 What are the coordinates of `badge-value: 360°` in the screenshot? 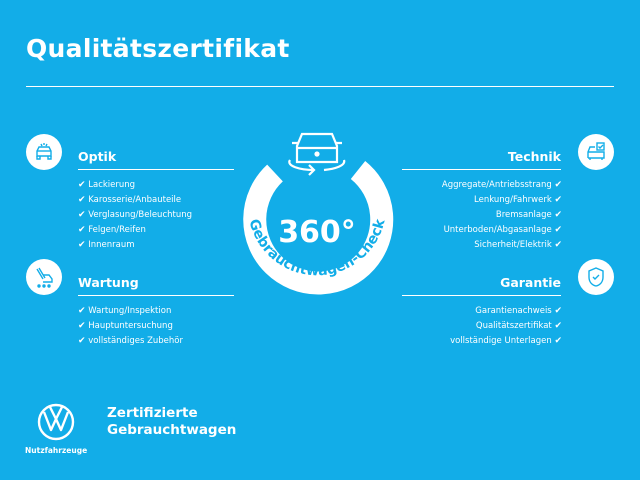 It's located at (317, 232).